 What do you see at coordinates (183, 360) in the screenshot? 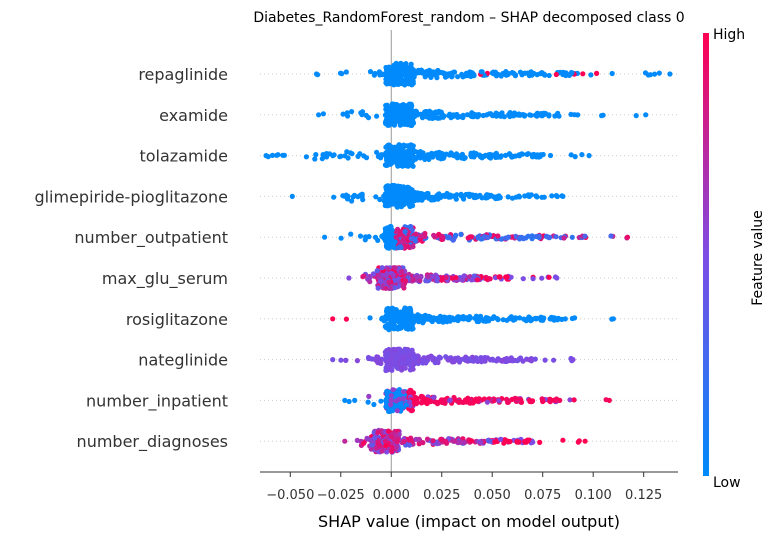
I see `feature-label: nateglinide` at bounding box center [183, 360].